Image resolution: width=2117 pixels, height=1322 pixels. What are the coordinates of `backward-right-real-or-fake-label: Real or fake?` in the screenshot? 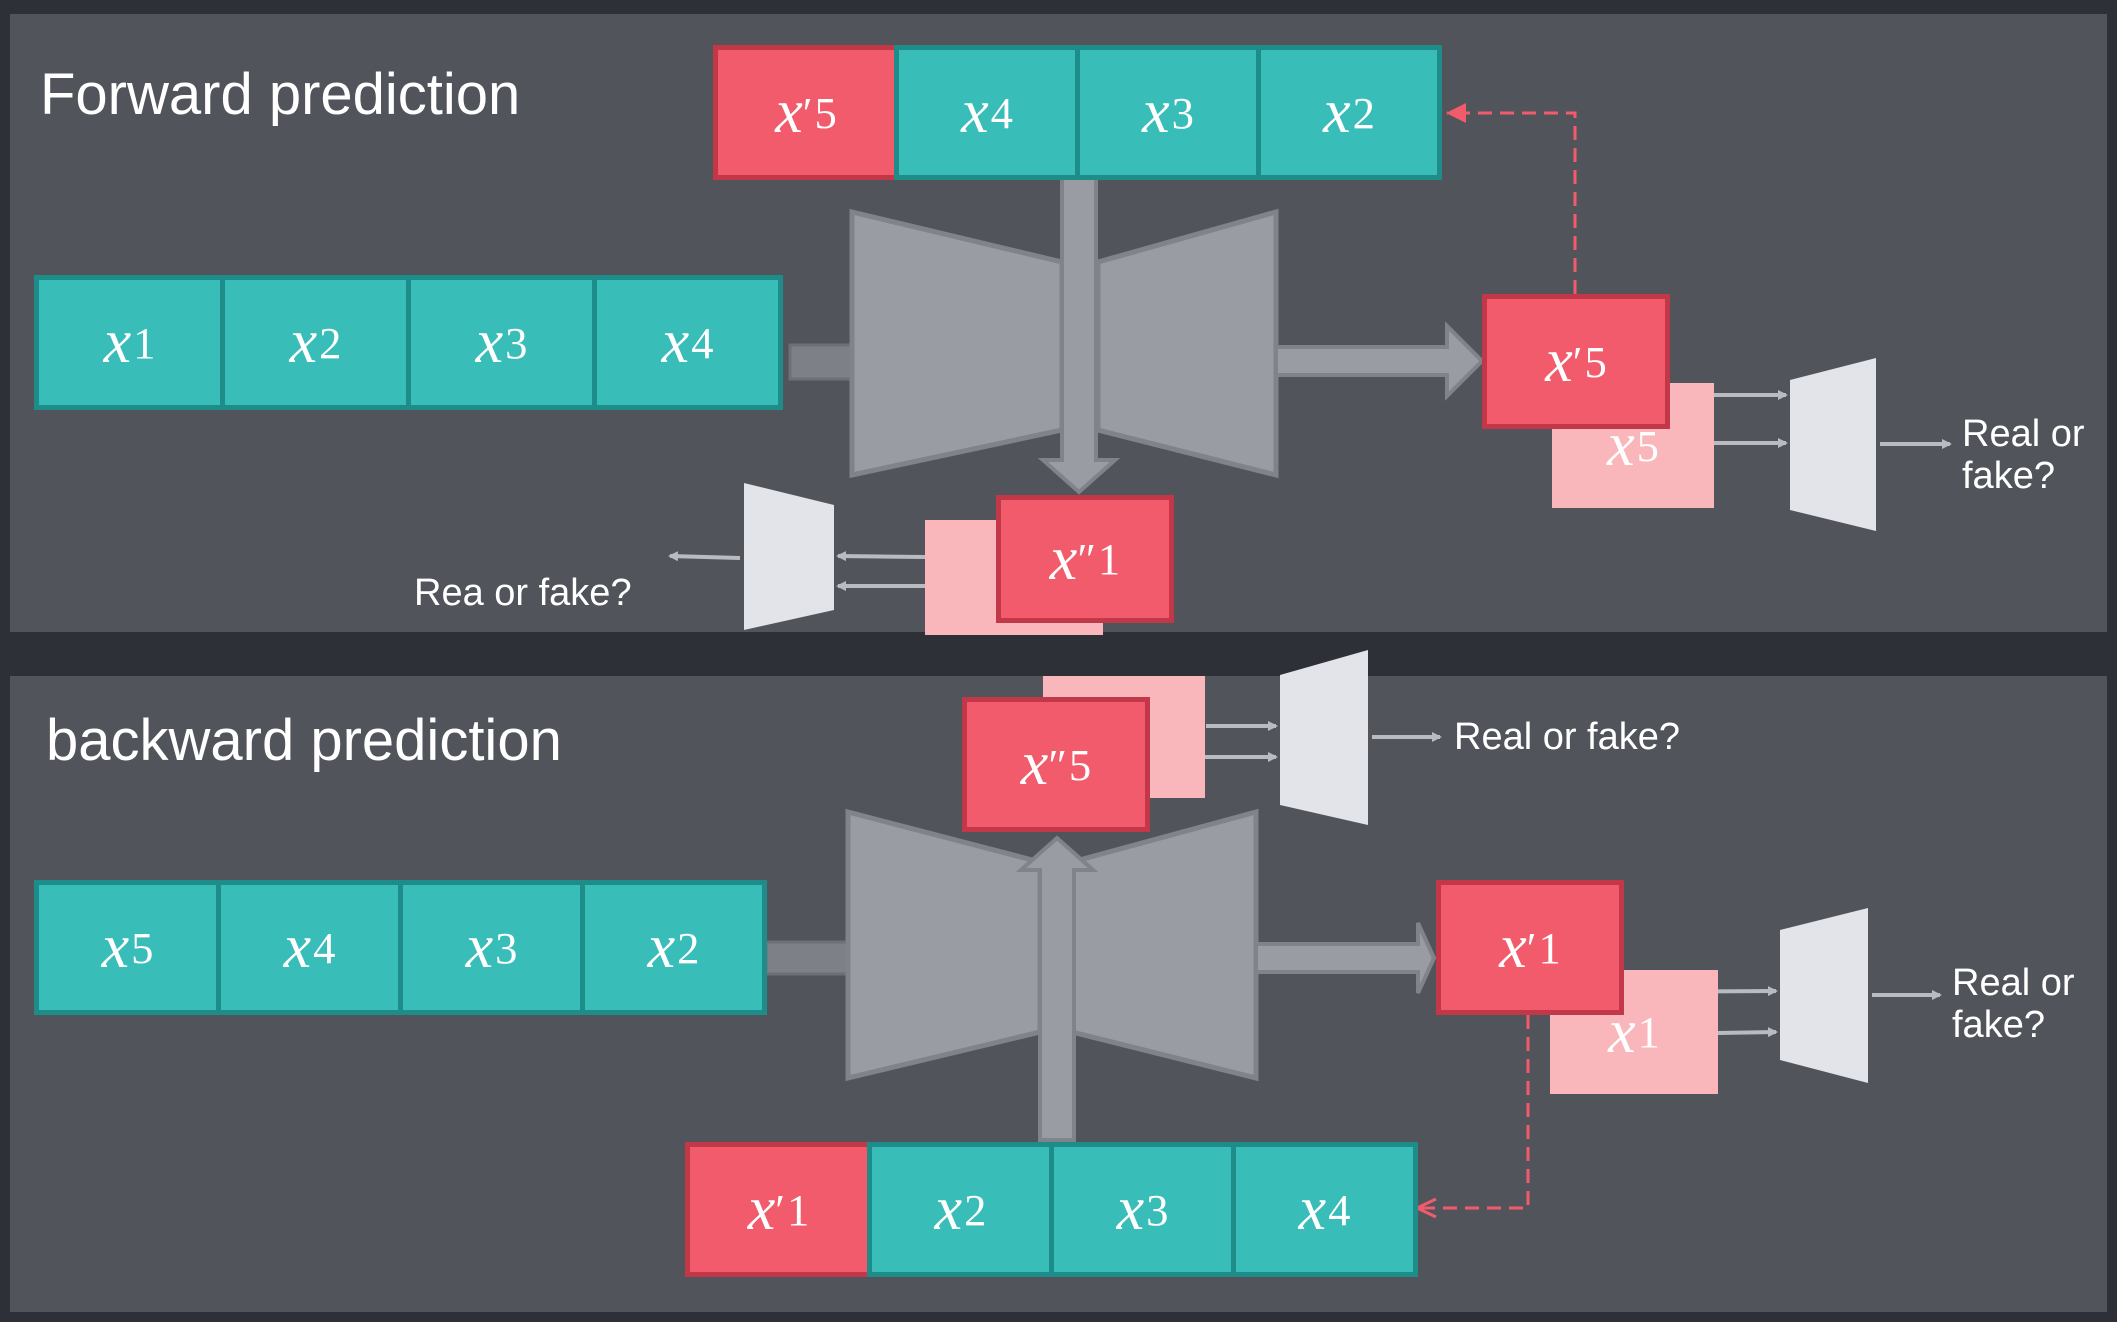 It's located at (2013, 1004).